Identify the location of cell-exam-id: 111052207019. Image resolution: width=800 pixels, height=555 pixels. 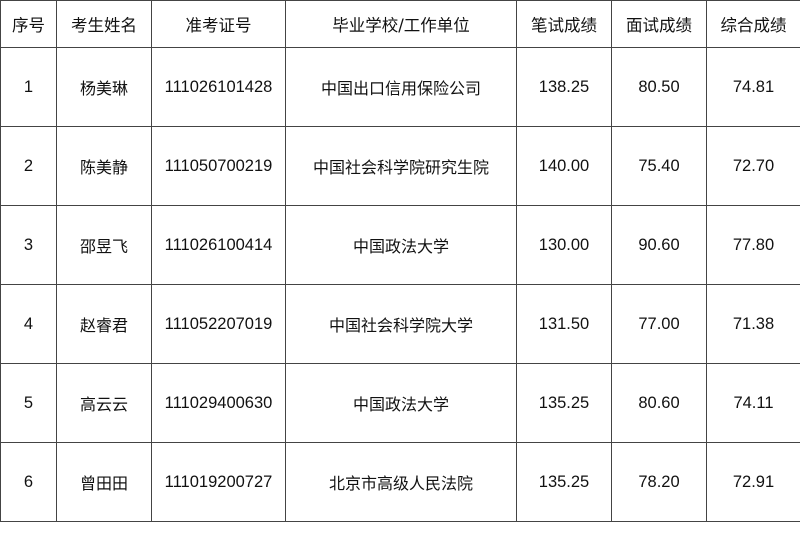
(218, 324).